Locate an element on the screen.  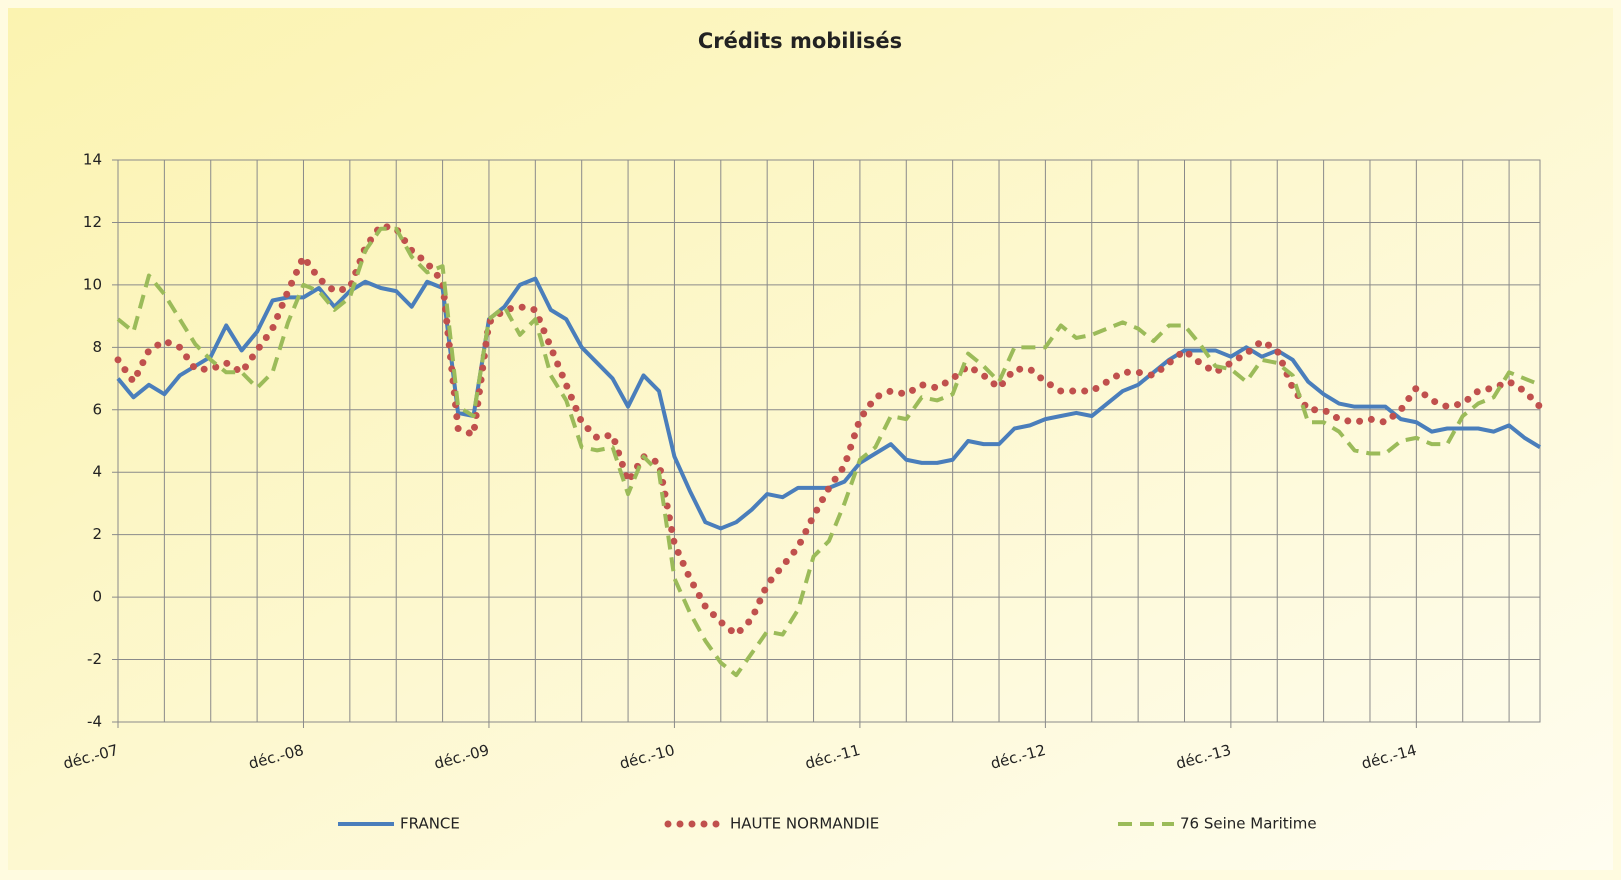
y-tick-label: 8 is located at coordinates (97, 347).